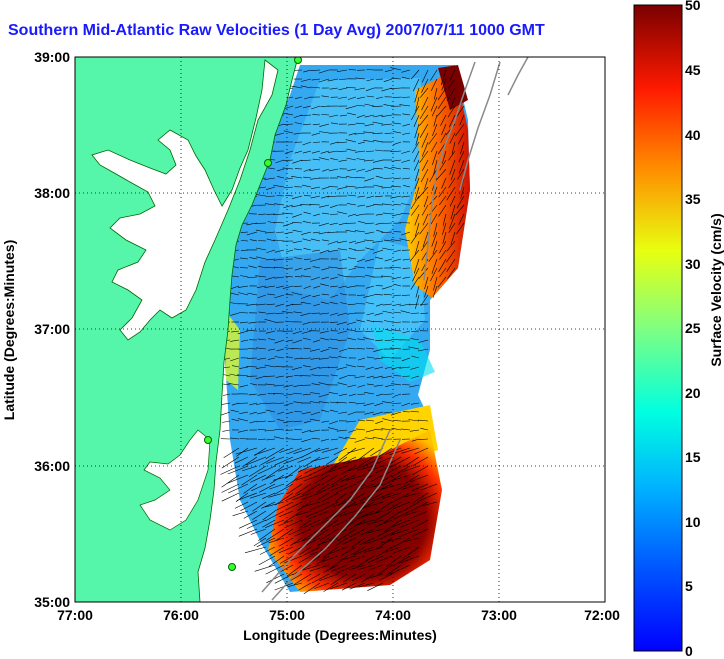 Image resolution: width=724 pixels, height=659 pixels. What do you see at coordinates (693, 329) in the screenshot?
I see `colorbar-ticks: 50 45 40 35 30 25 20 15 10 5 0` at bounding box center [693, 329].